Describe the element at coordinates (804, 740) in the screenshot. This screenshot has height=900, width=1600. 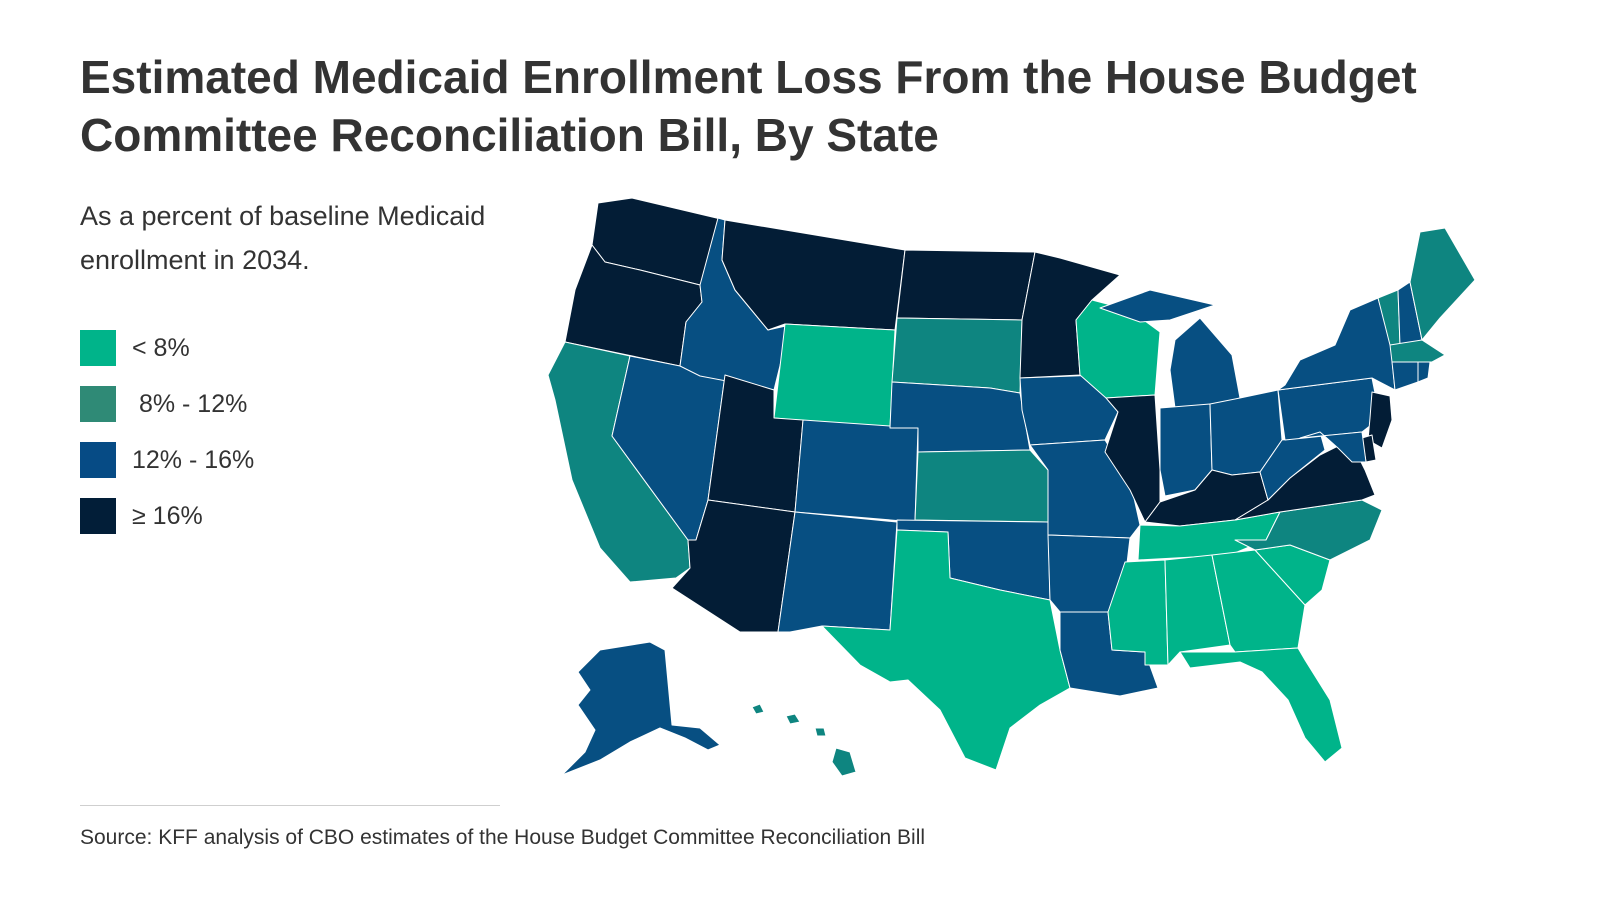
I see `state-HI` at that location.